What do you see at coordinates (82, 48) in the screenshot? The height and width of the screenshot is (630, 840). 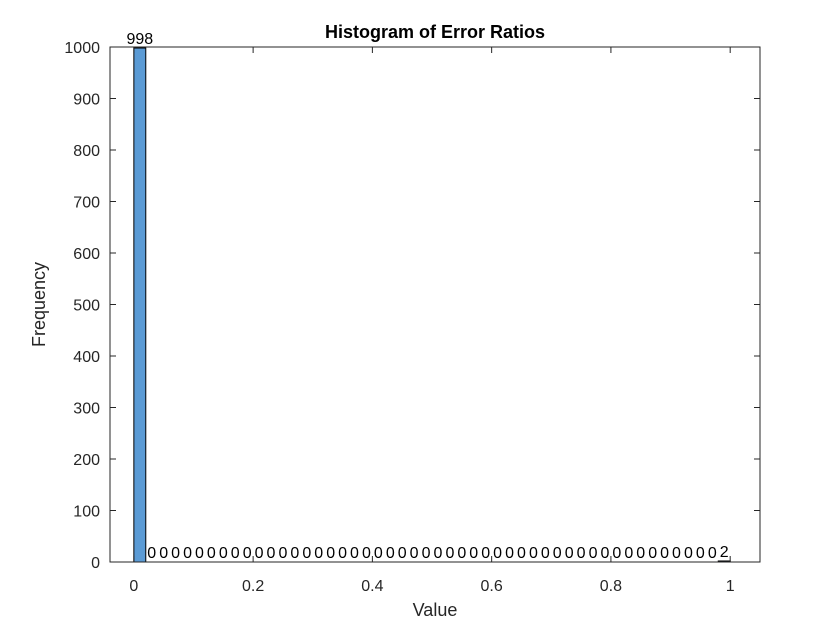 I see `y-tick-label: 1000` at bounding box center [82, 48].